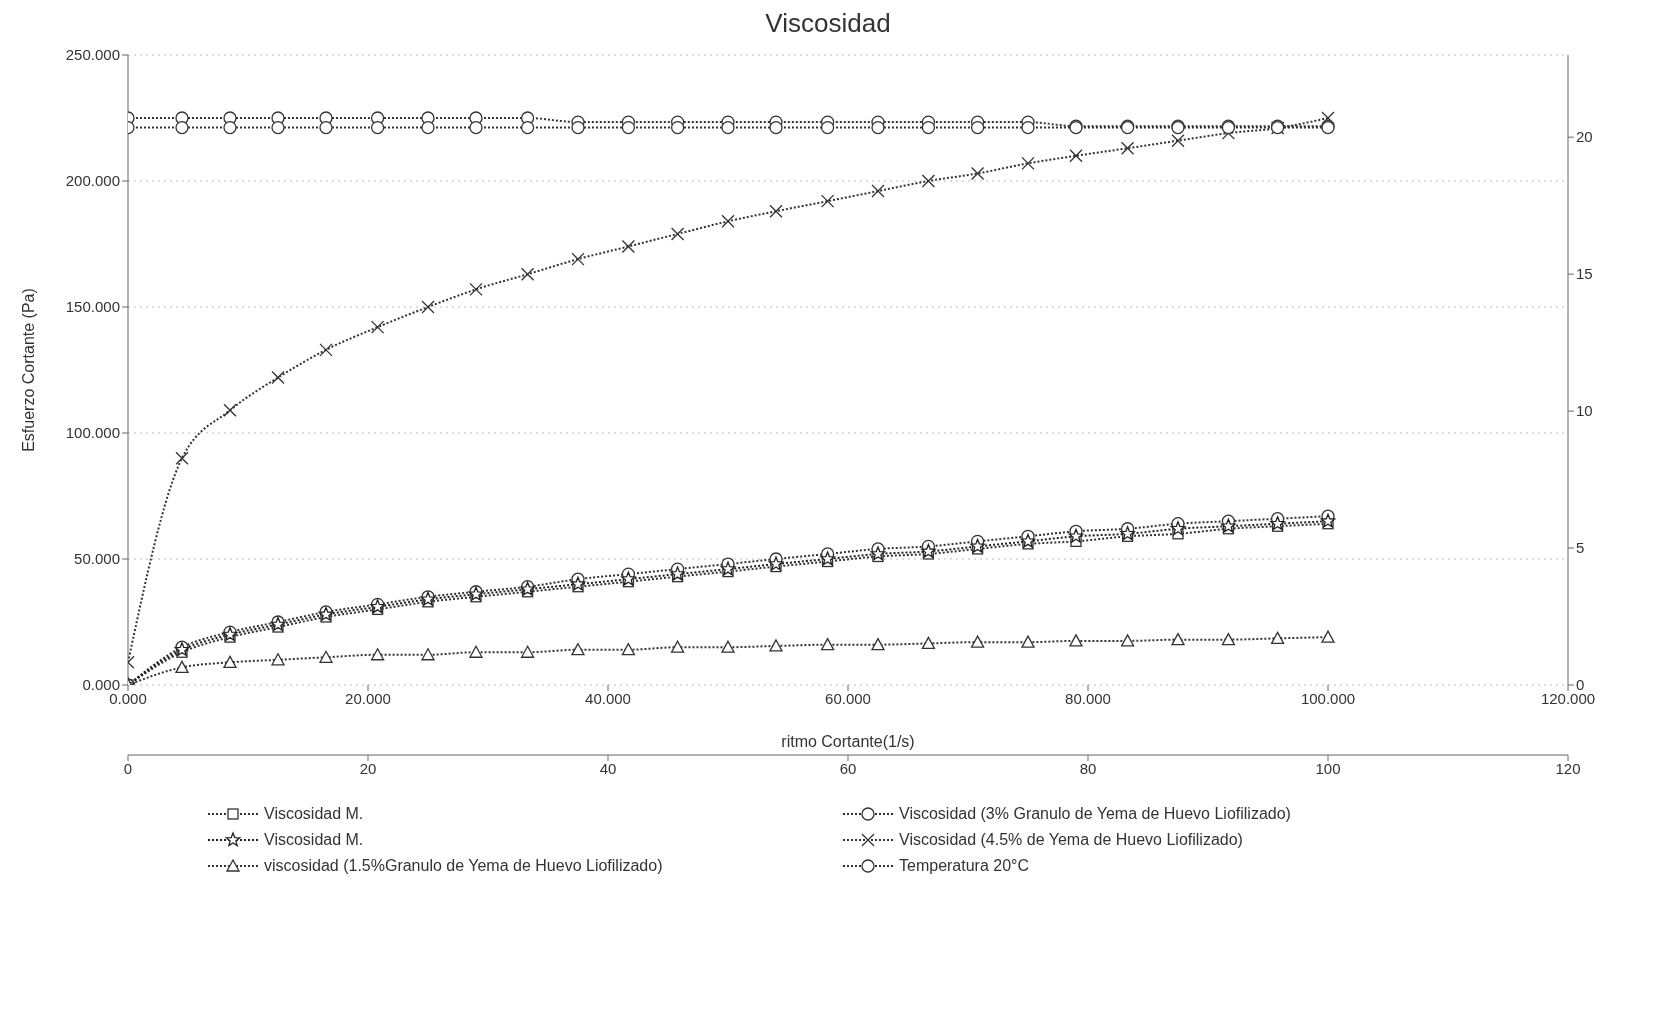  I want to click on y-tick-label: 50.000, so click(97, 559).